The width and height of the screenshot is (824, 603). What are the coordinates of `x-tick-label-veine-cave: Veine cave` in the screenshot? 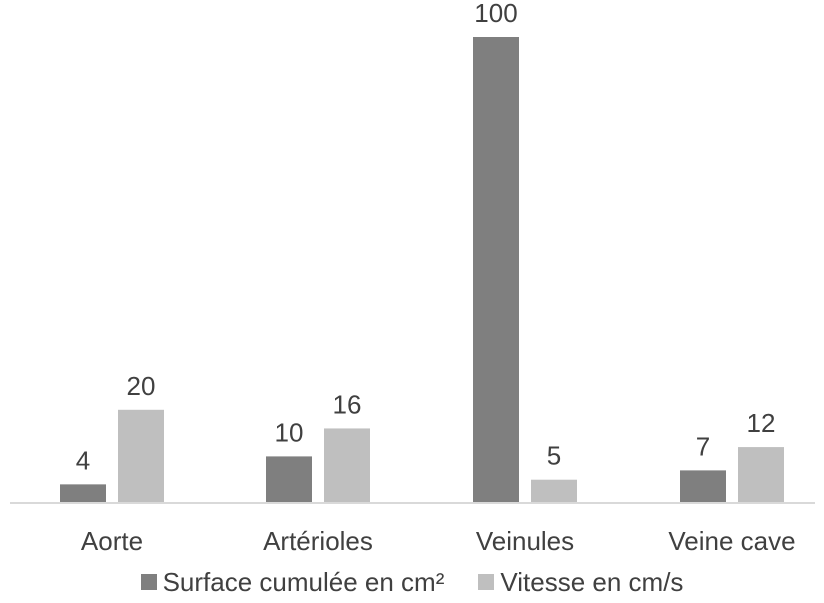 It's located at (731, 541).